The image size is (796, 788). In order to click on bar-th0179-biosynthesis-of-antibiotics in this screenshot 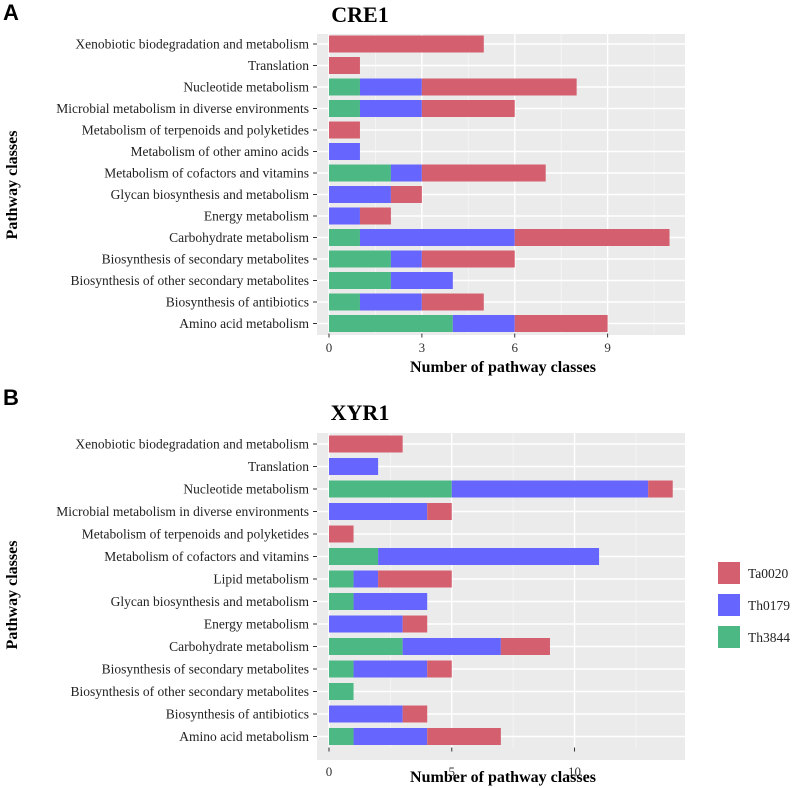, I will do `click(366, 714)`.